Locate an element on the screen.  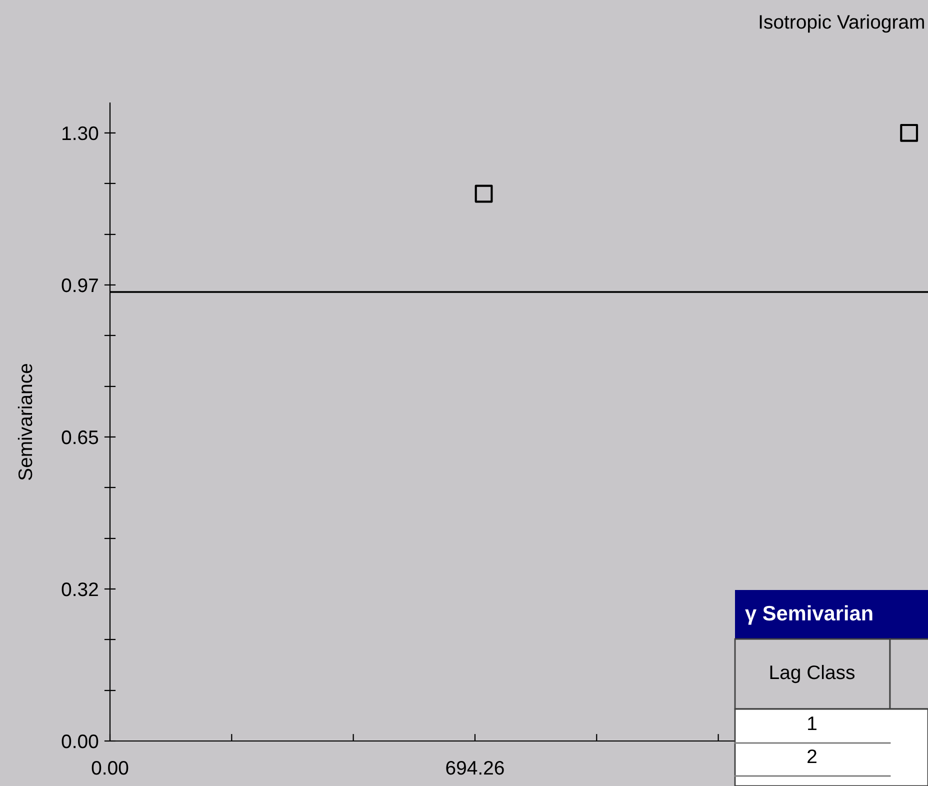
y-axis-title: Semivariance is located at coordinates (25, 422).